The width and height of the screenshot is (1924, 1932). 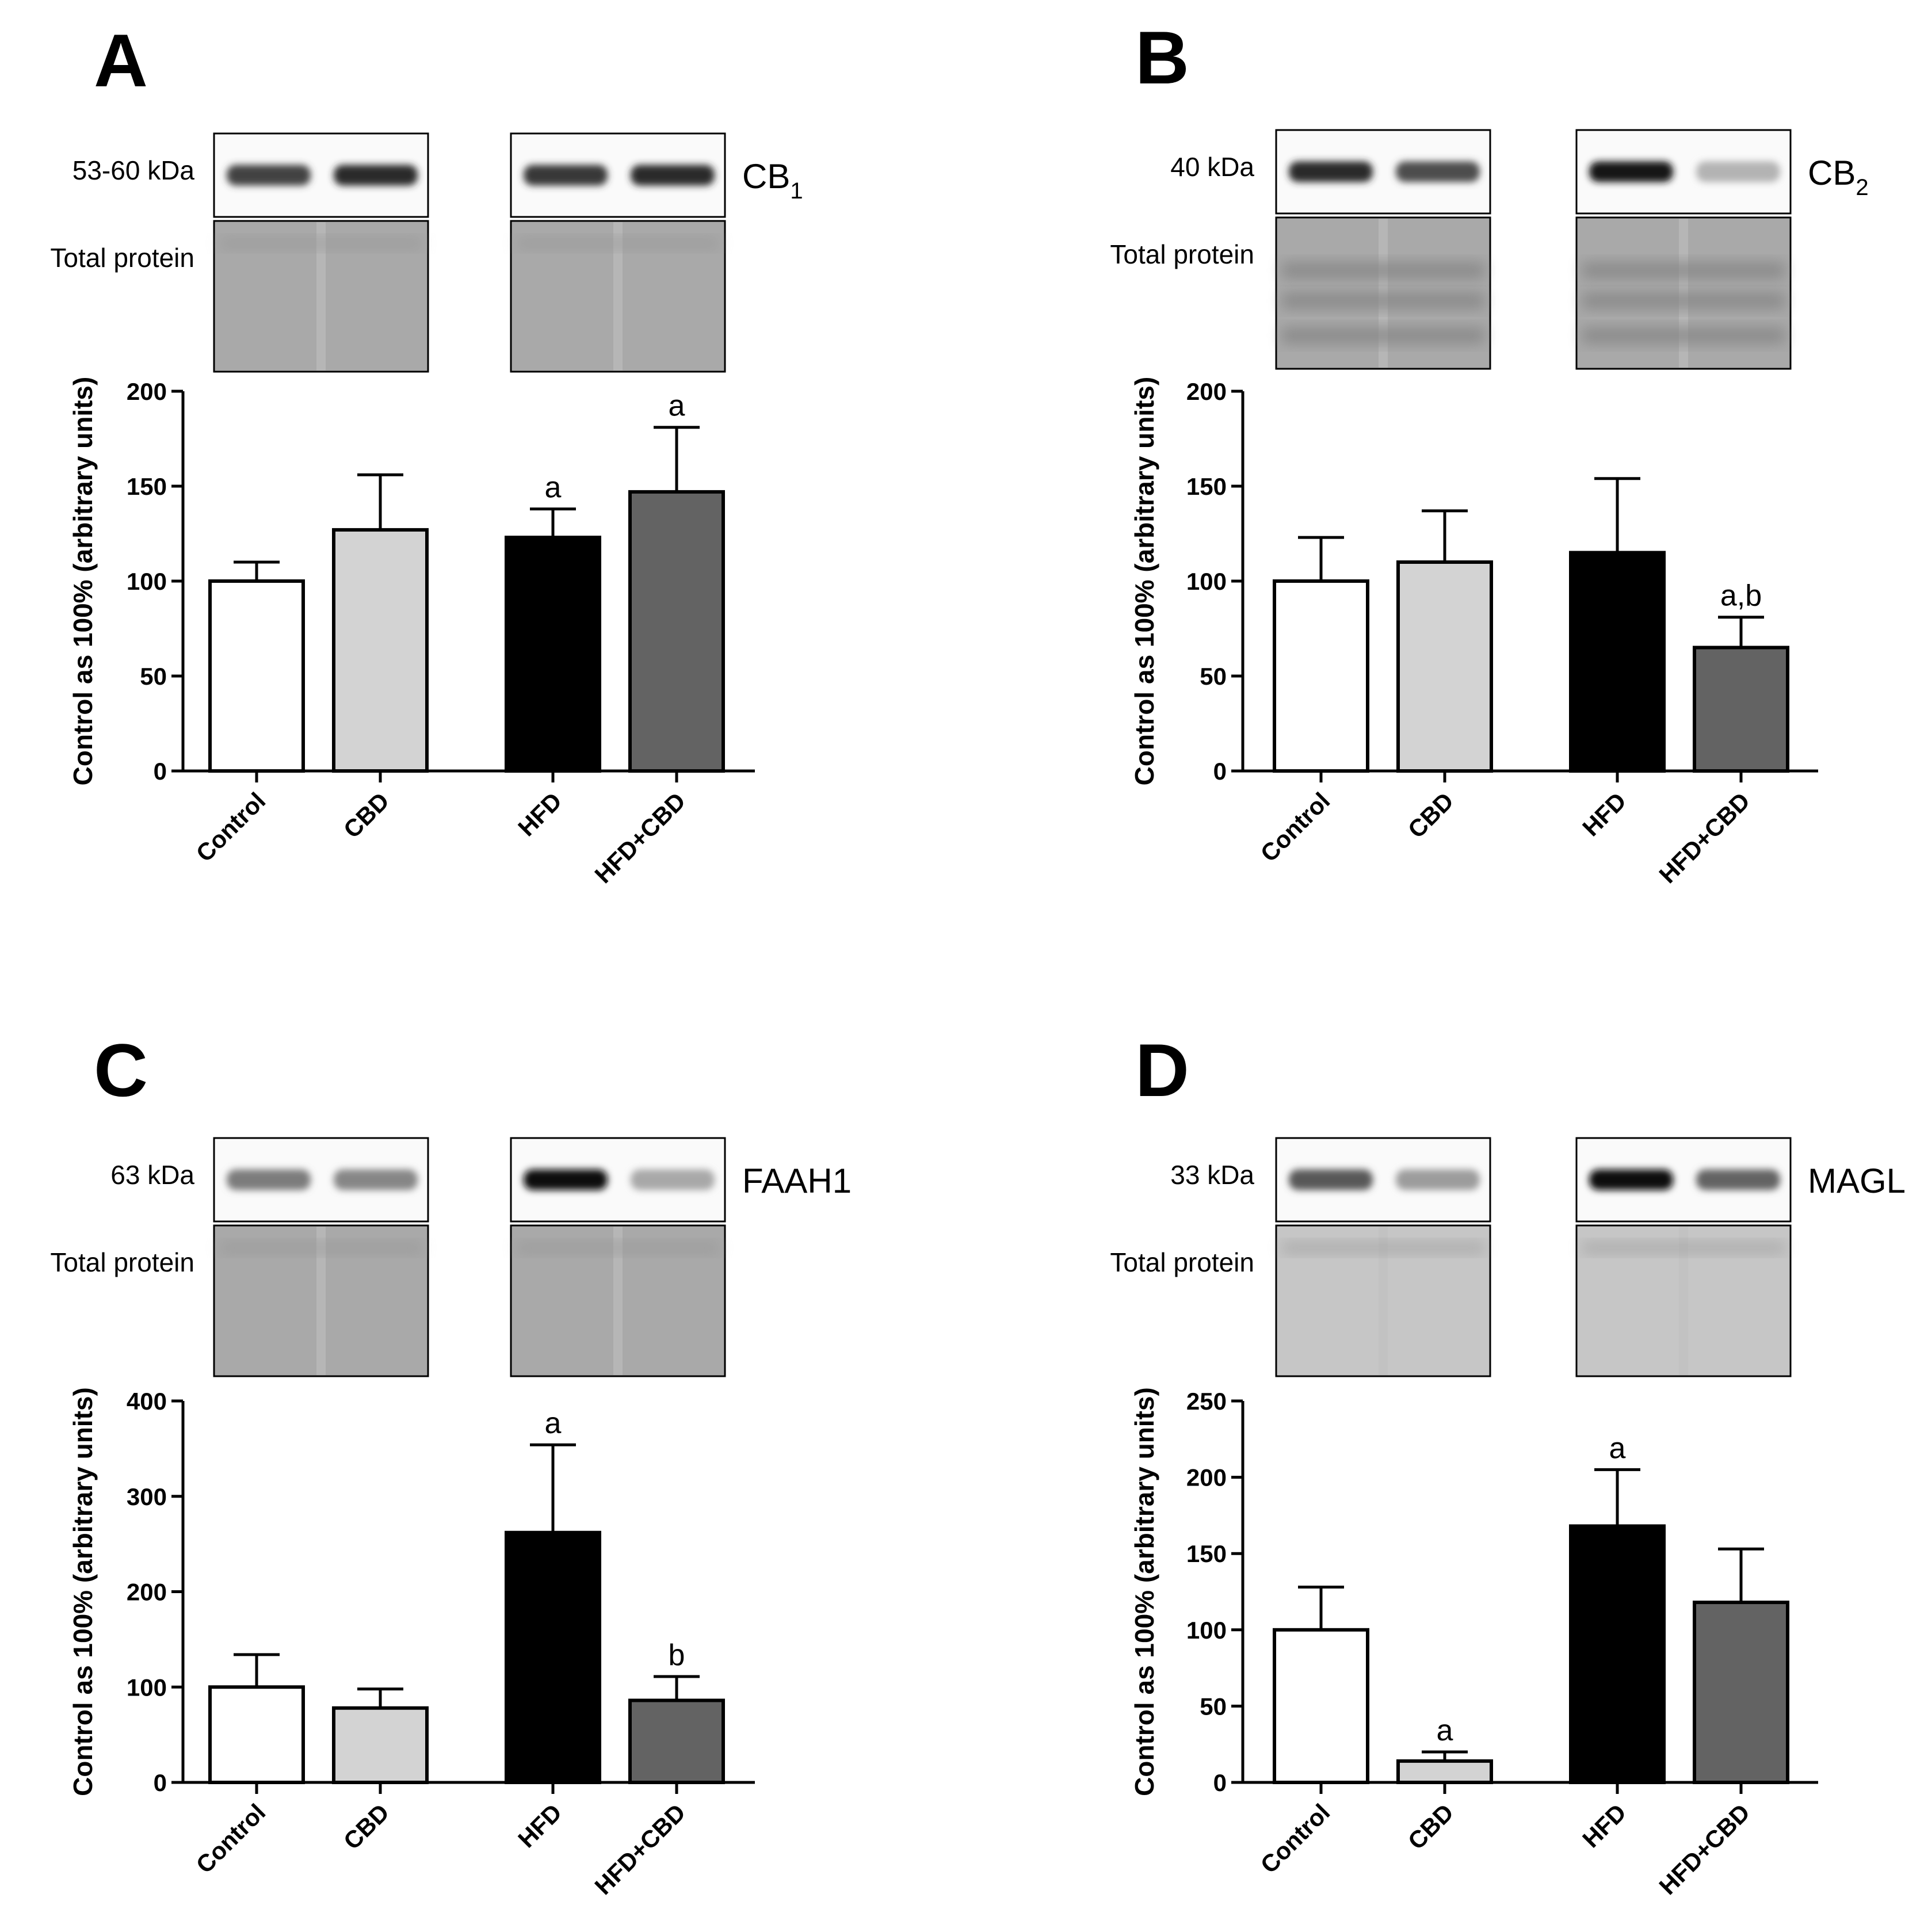 I want to click on bar-hfd-cbd, so click(x=677, y=631).